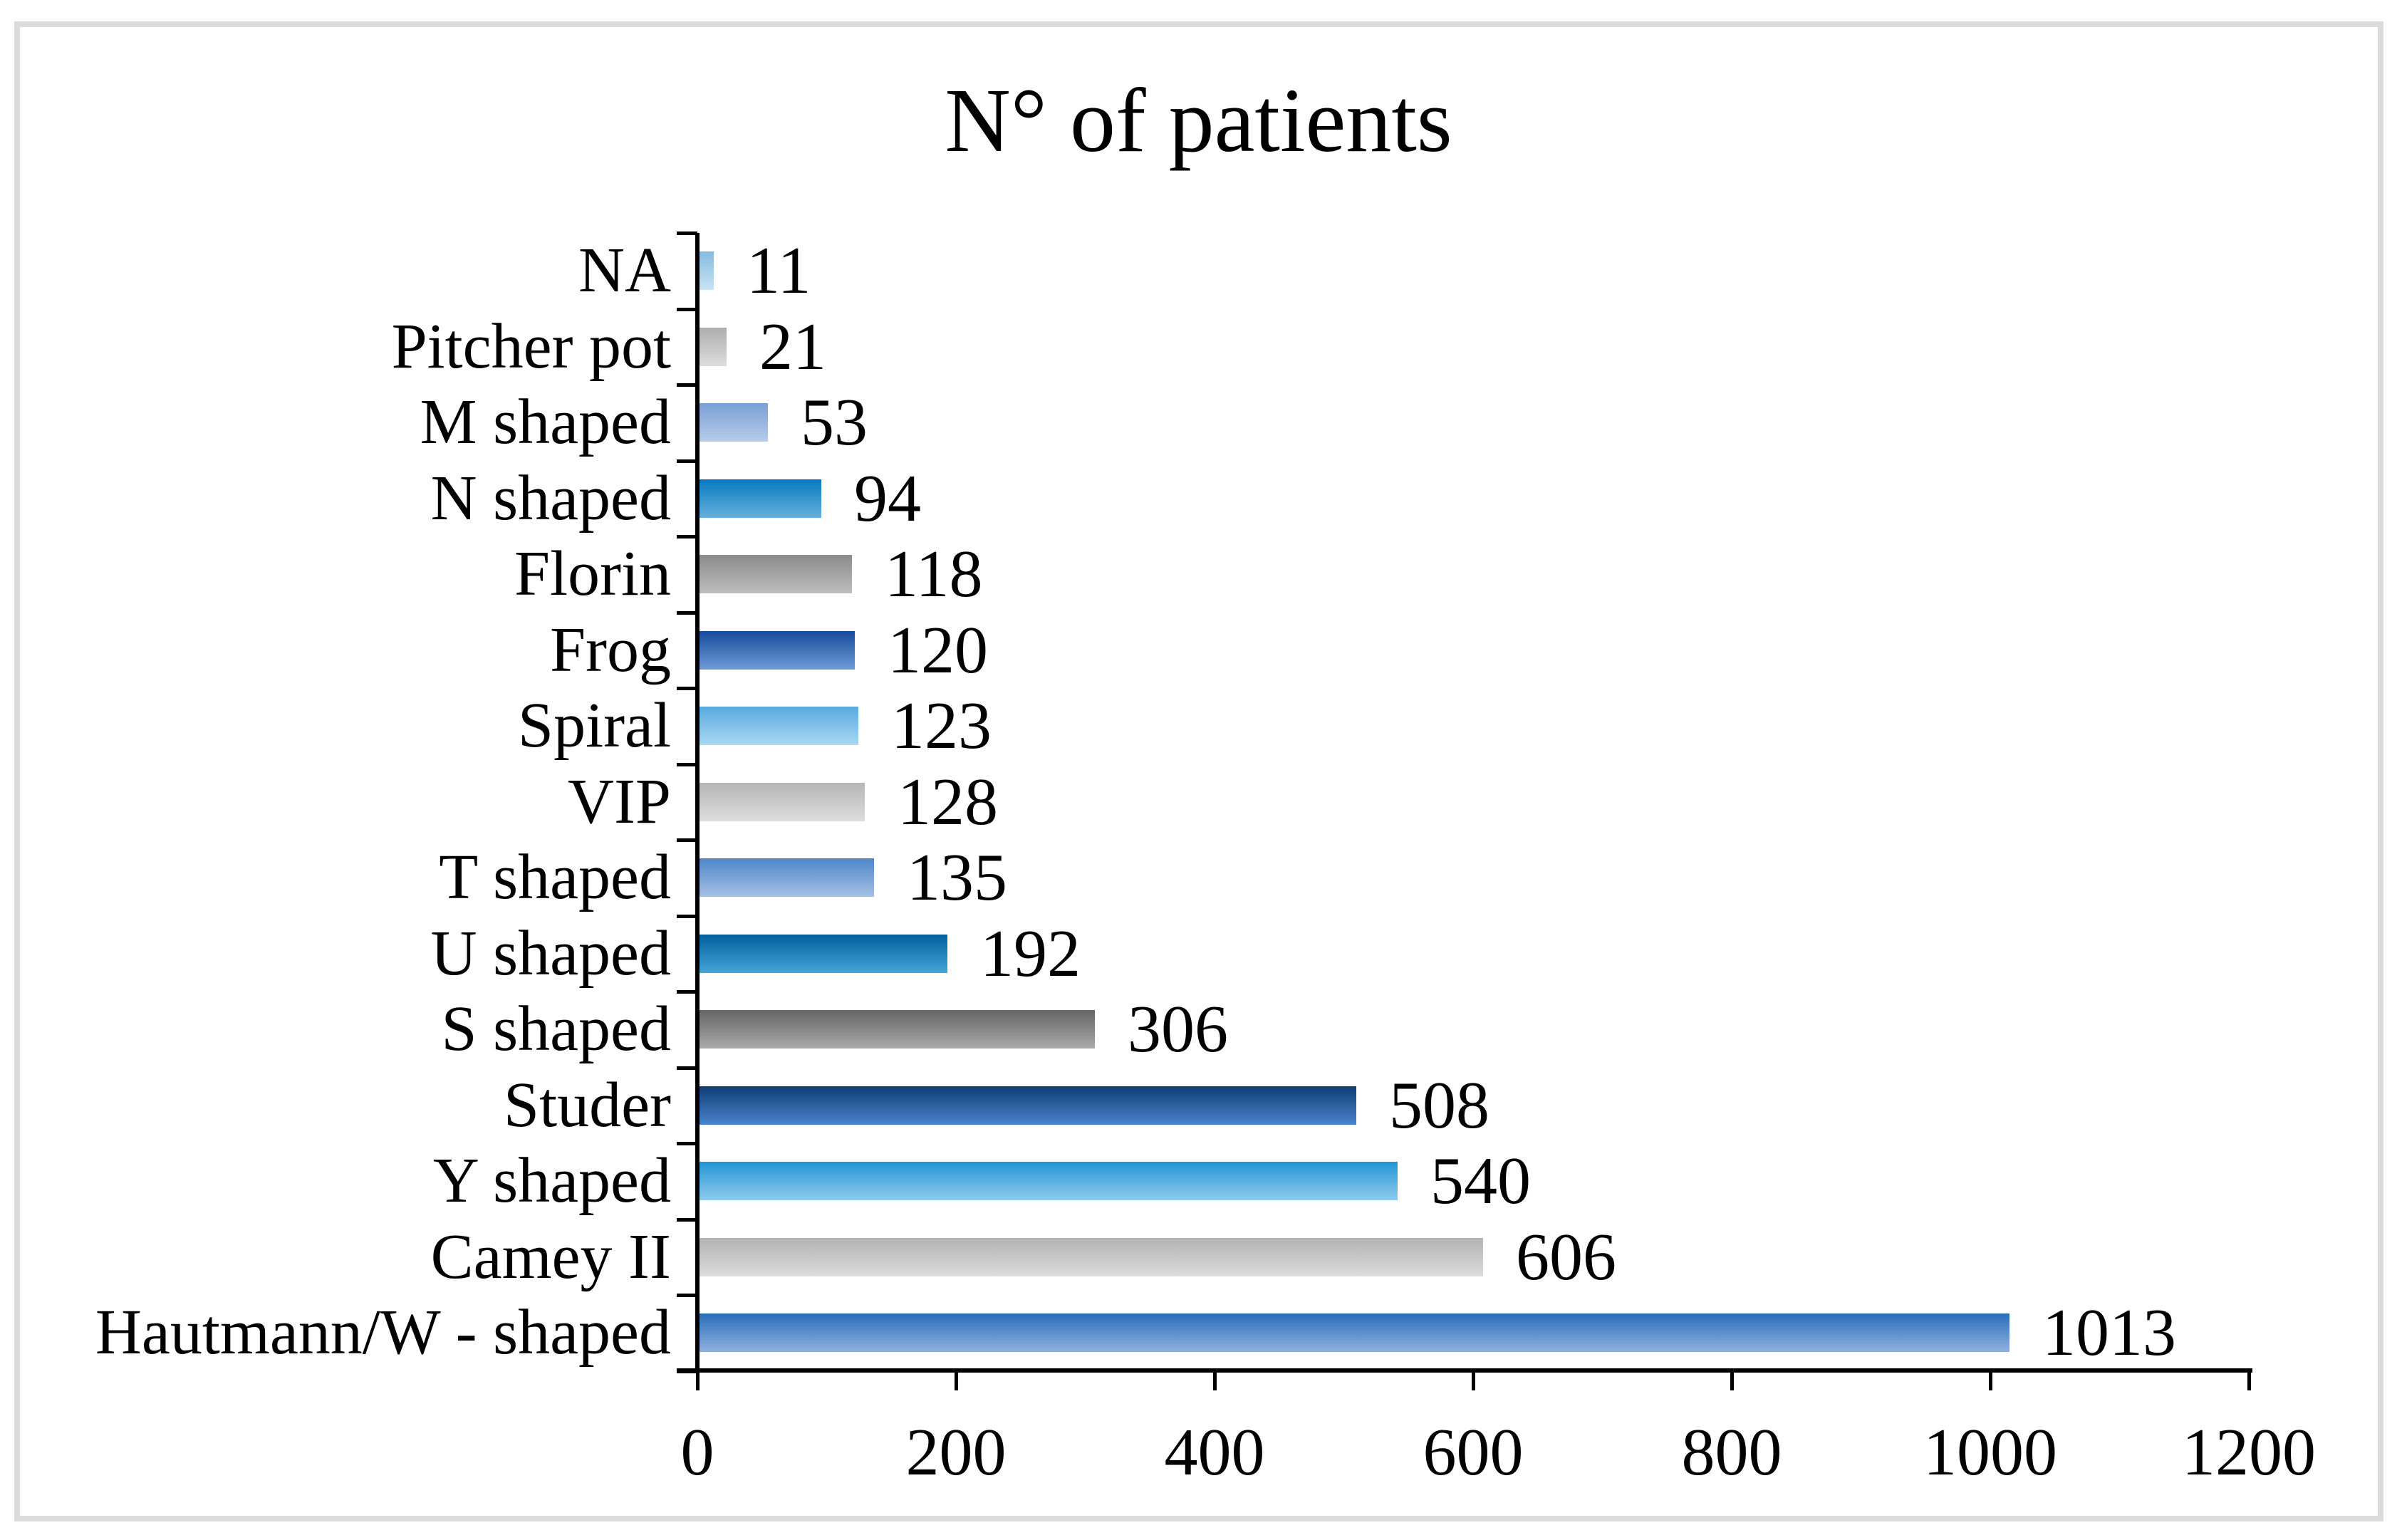 Image resolution: width=2397 pixels, height=1540 pixels. Describe the element at coordinates (550, 1256) in the screenshot. I see `category-label: Camey II` at that location.